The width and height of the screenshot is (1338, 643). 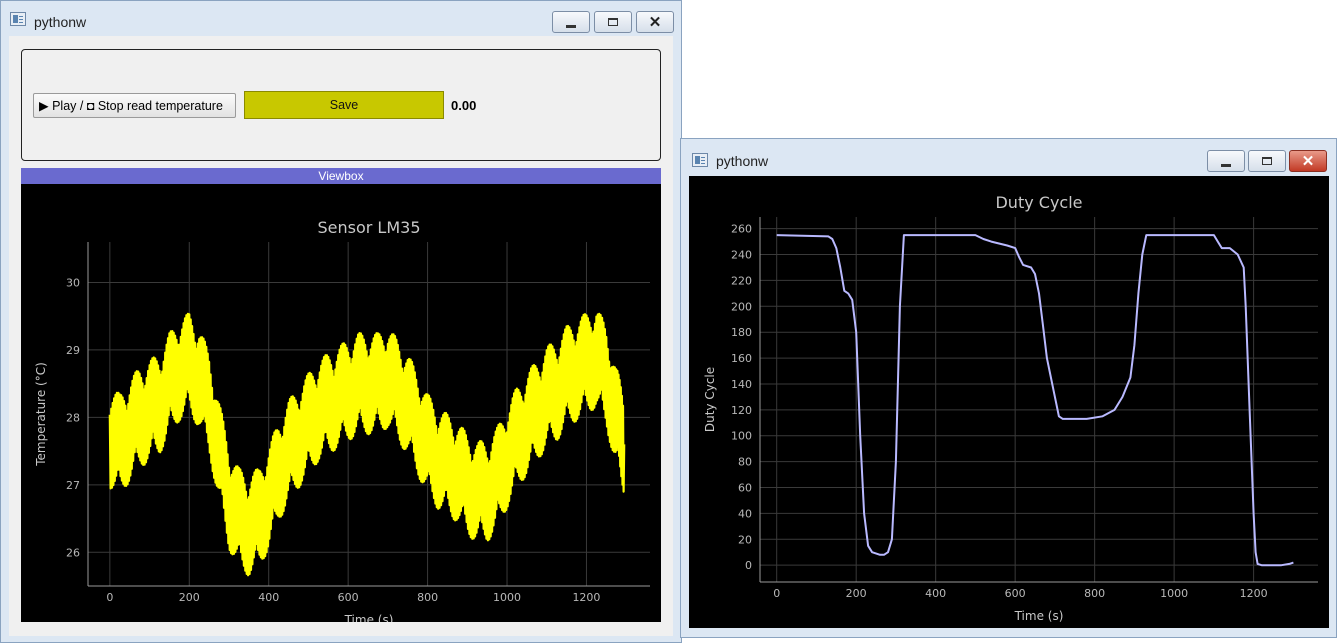 I want to click on chart-title: Duty Cycle, so click(x=1038, y=202).